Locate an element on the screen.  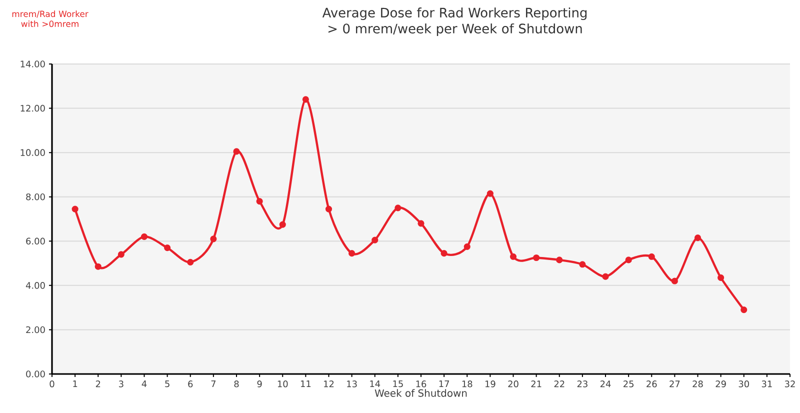
x-tick-label: 15 is located at coordinates (398, 384).